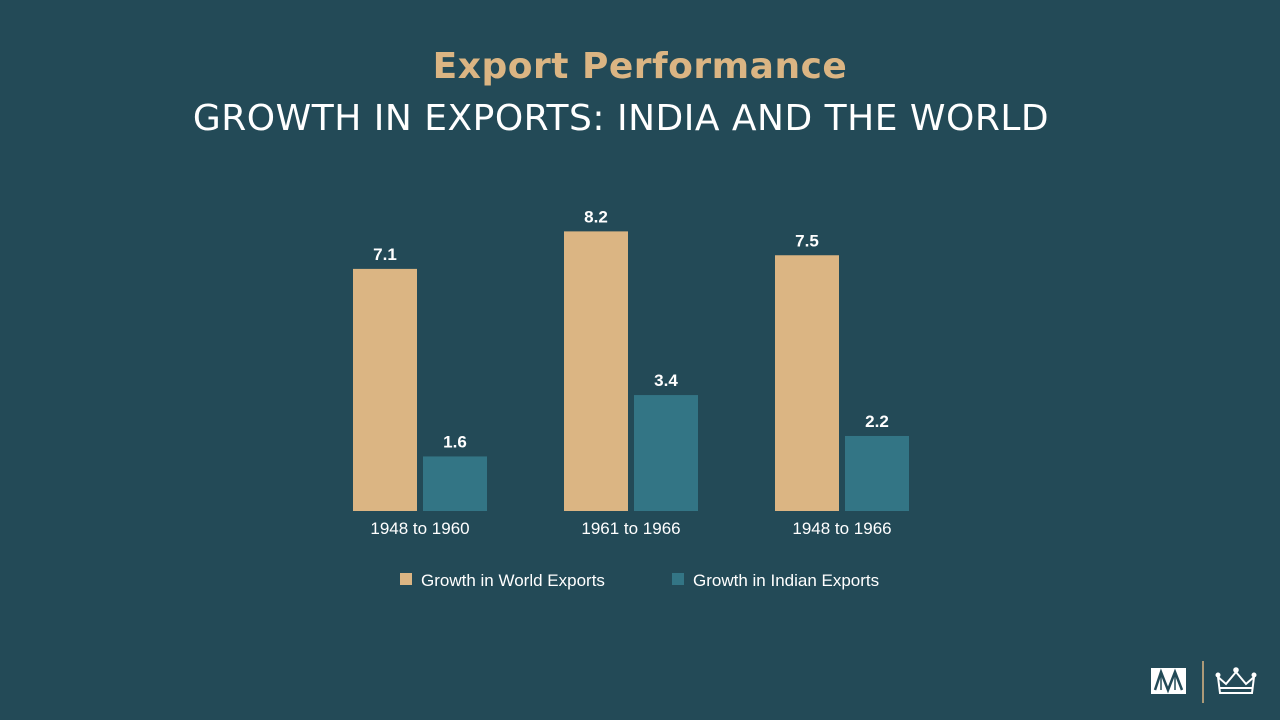 The width and height of the screenshot is (1280, 720). I want to click on slide-title: Export Performance, so click(640, 66).